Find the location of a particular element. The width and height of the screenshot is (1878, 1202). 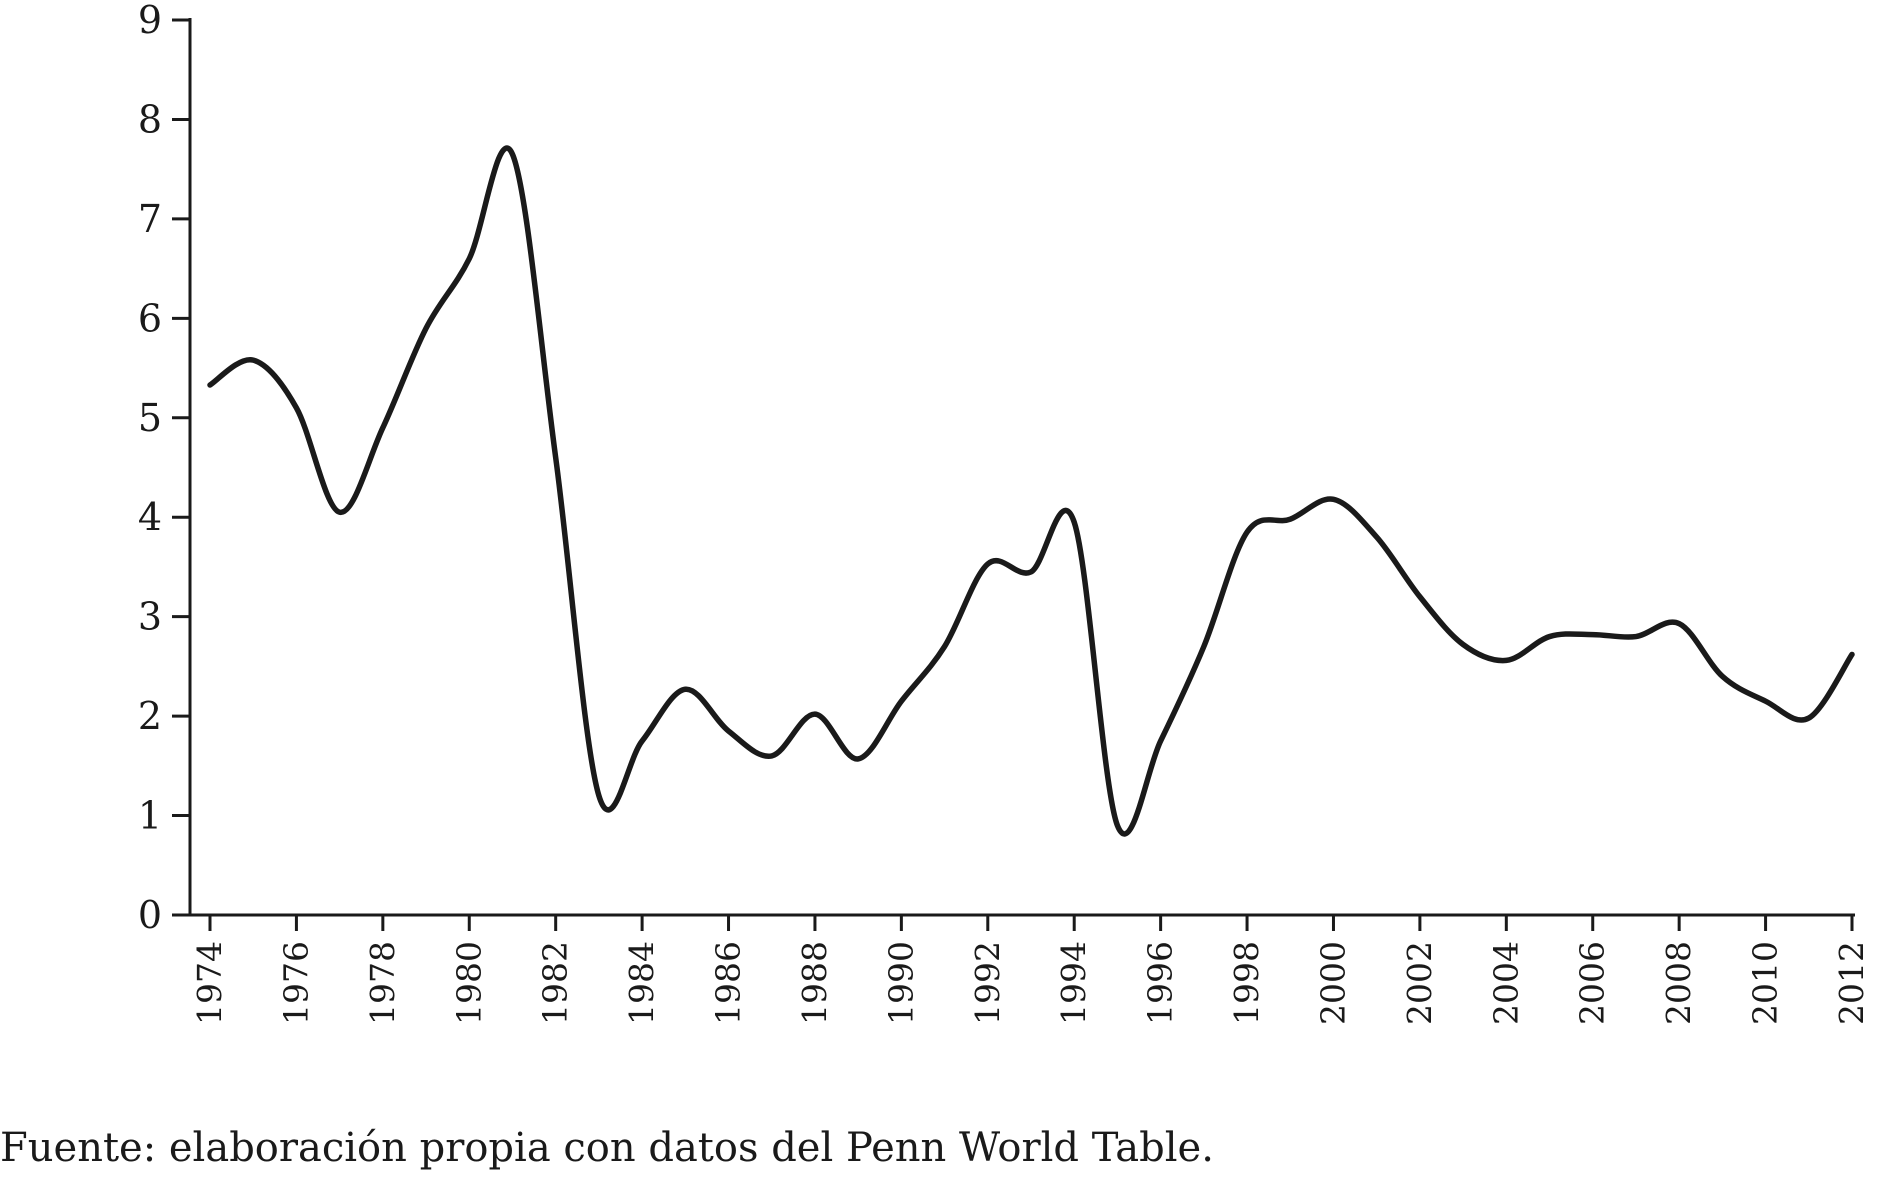

x-tick-label: 1980 is located at coordinates (468, 983).